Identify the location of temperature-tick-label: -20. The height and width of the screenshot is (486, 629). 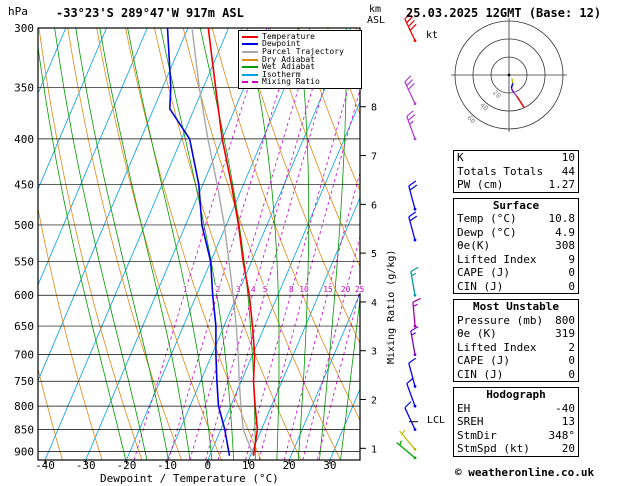
(126, 465).